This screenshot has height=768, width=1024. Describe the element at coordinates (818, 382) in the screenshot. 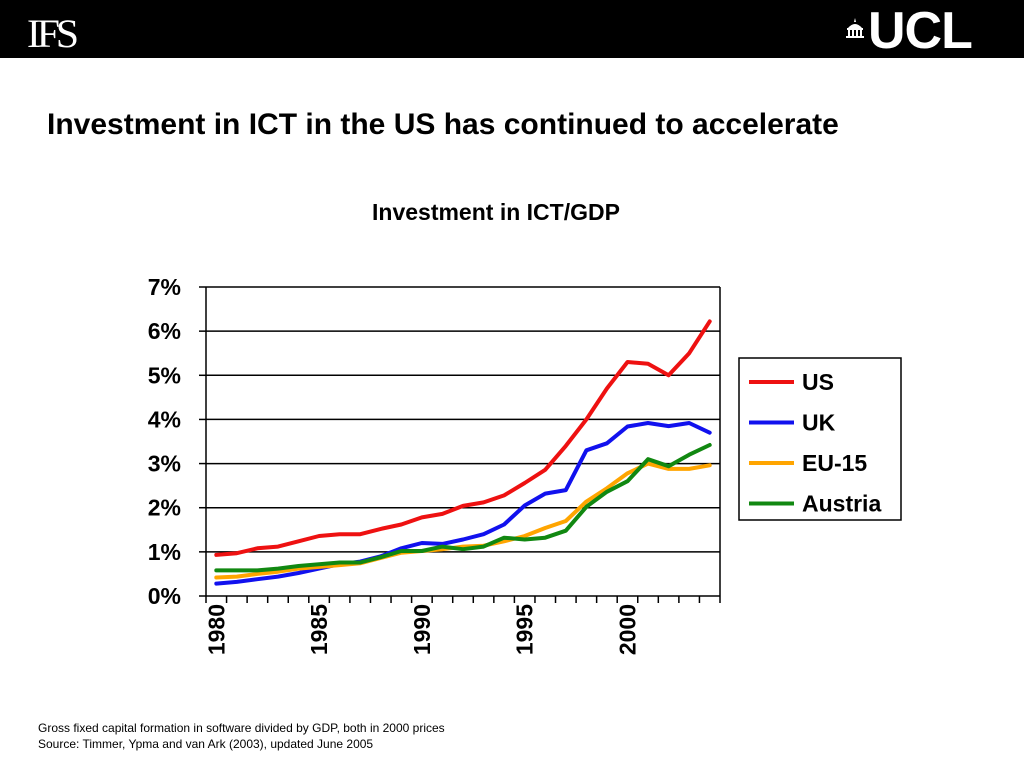

I see `legend-label: US` at that location.